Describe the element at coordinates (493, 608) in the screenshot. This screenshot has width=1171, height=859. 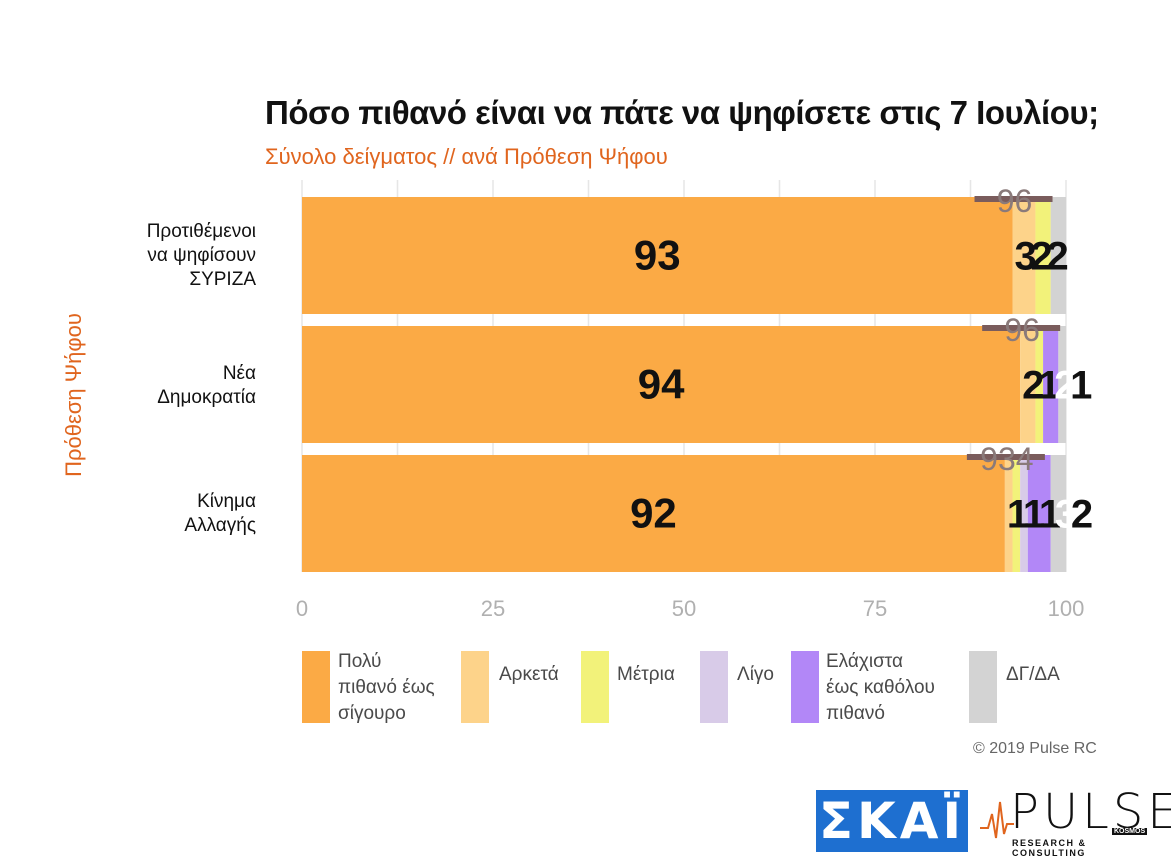
I see `x-tick-label: 25` at that location.